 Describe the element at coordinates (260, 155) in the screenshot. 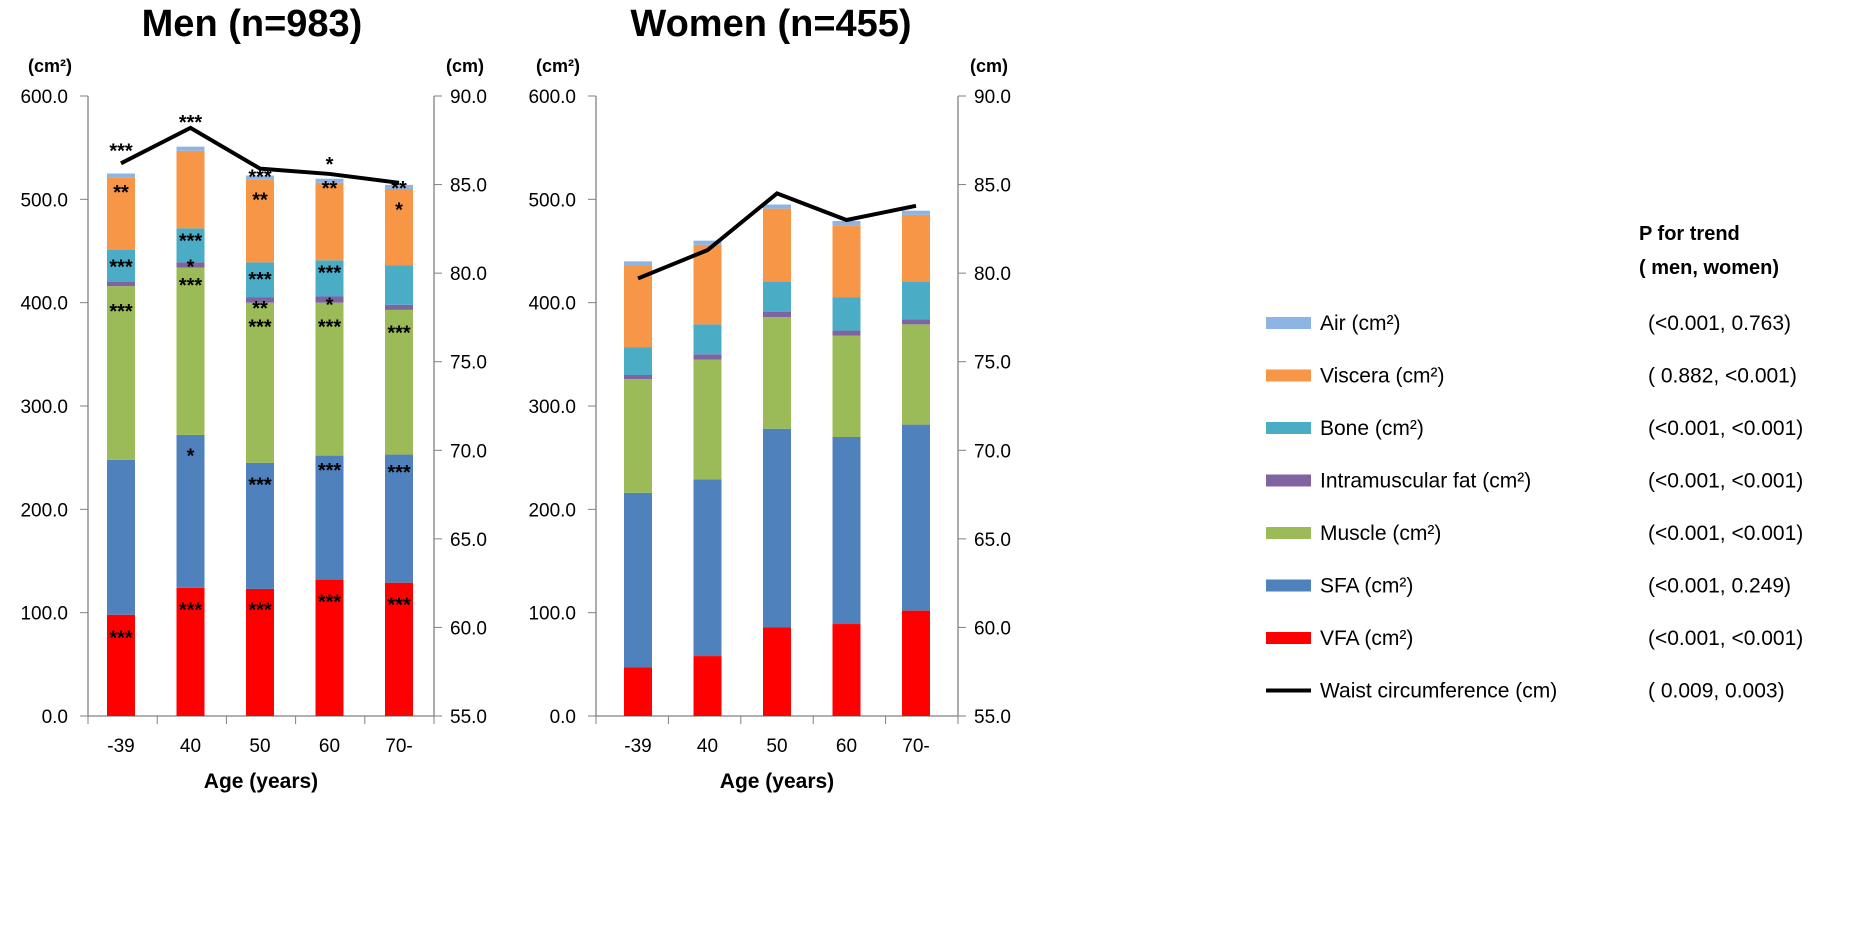

I see `waist-circumference-line` at that location.